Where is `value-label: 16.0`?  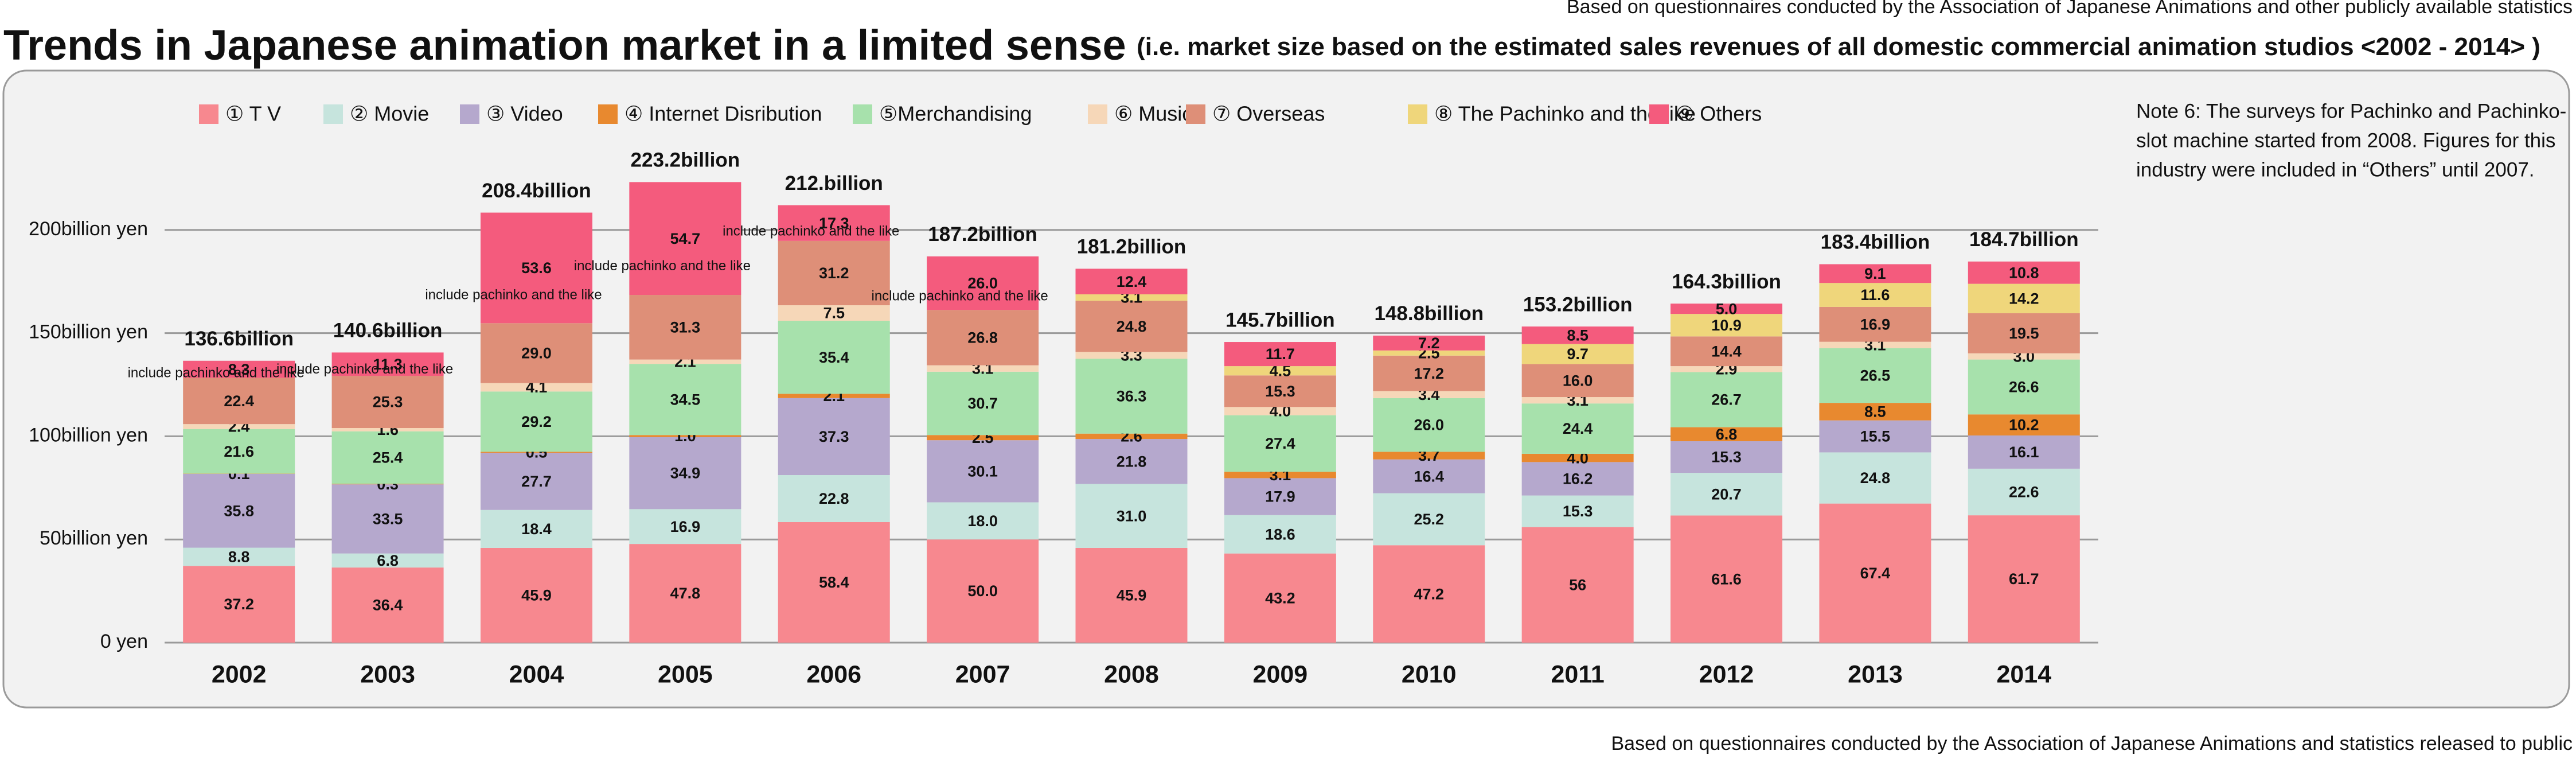
value-label: 16.0 is located at coordinates (1578, 380).